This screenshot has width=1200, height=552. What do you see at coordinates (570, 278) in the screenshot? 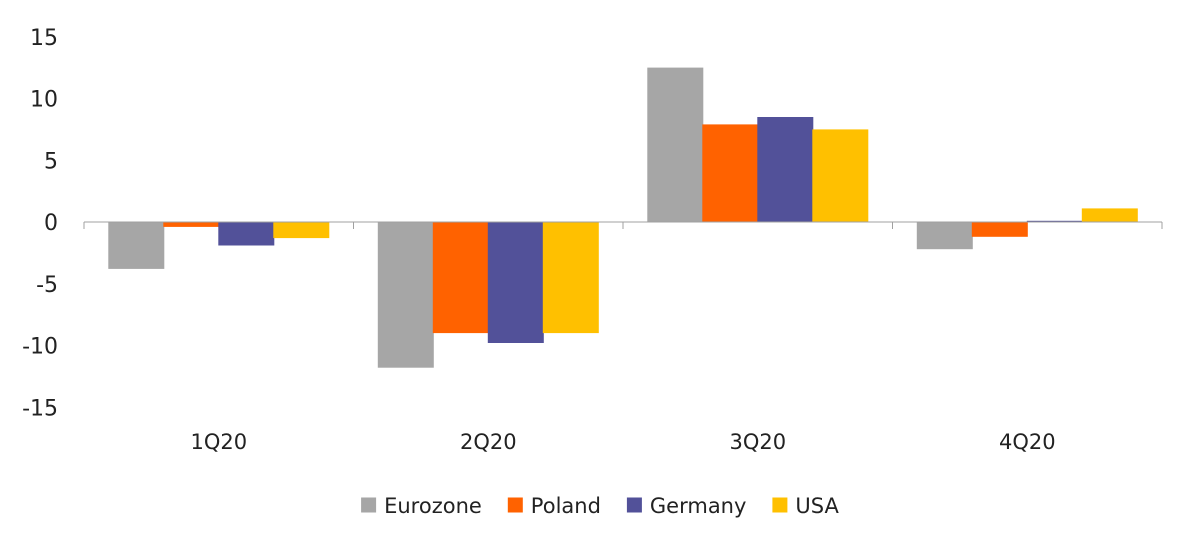
I see `bar-usa-2q20` at bounding box center [570, 278].